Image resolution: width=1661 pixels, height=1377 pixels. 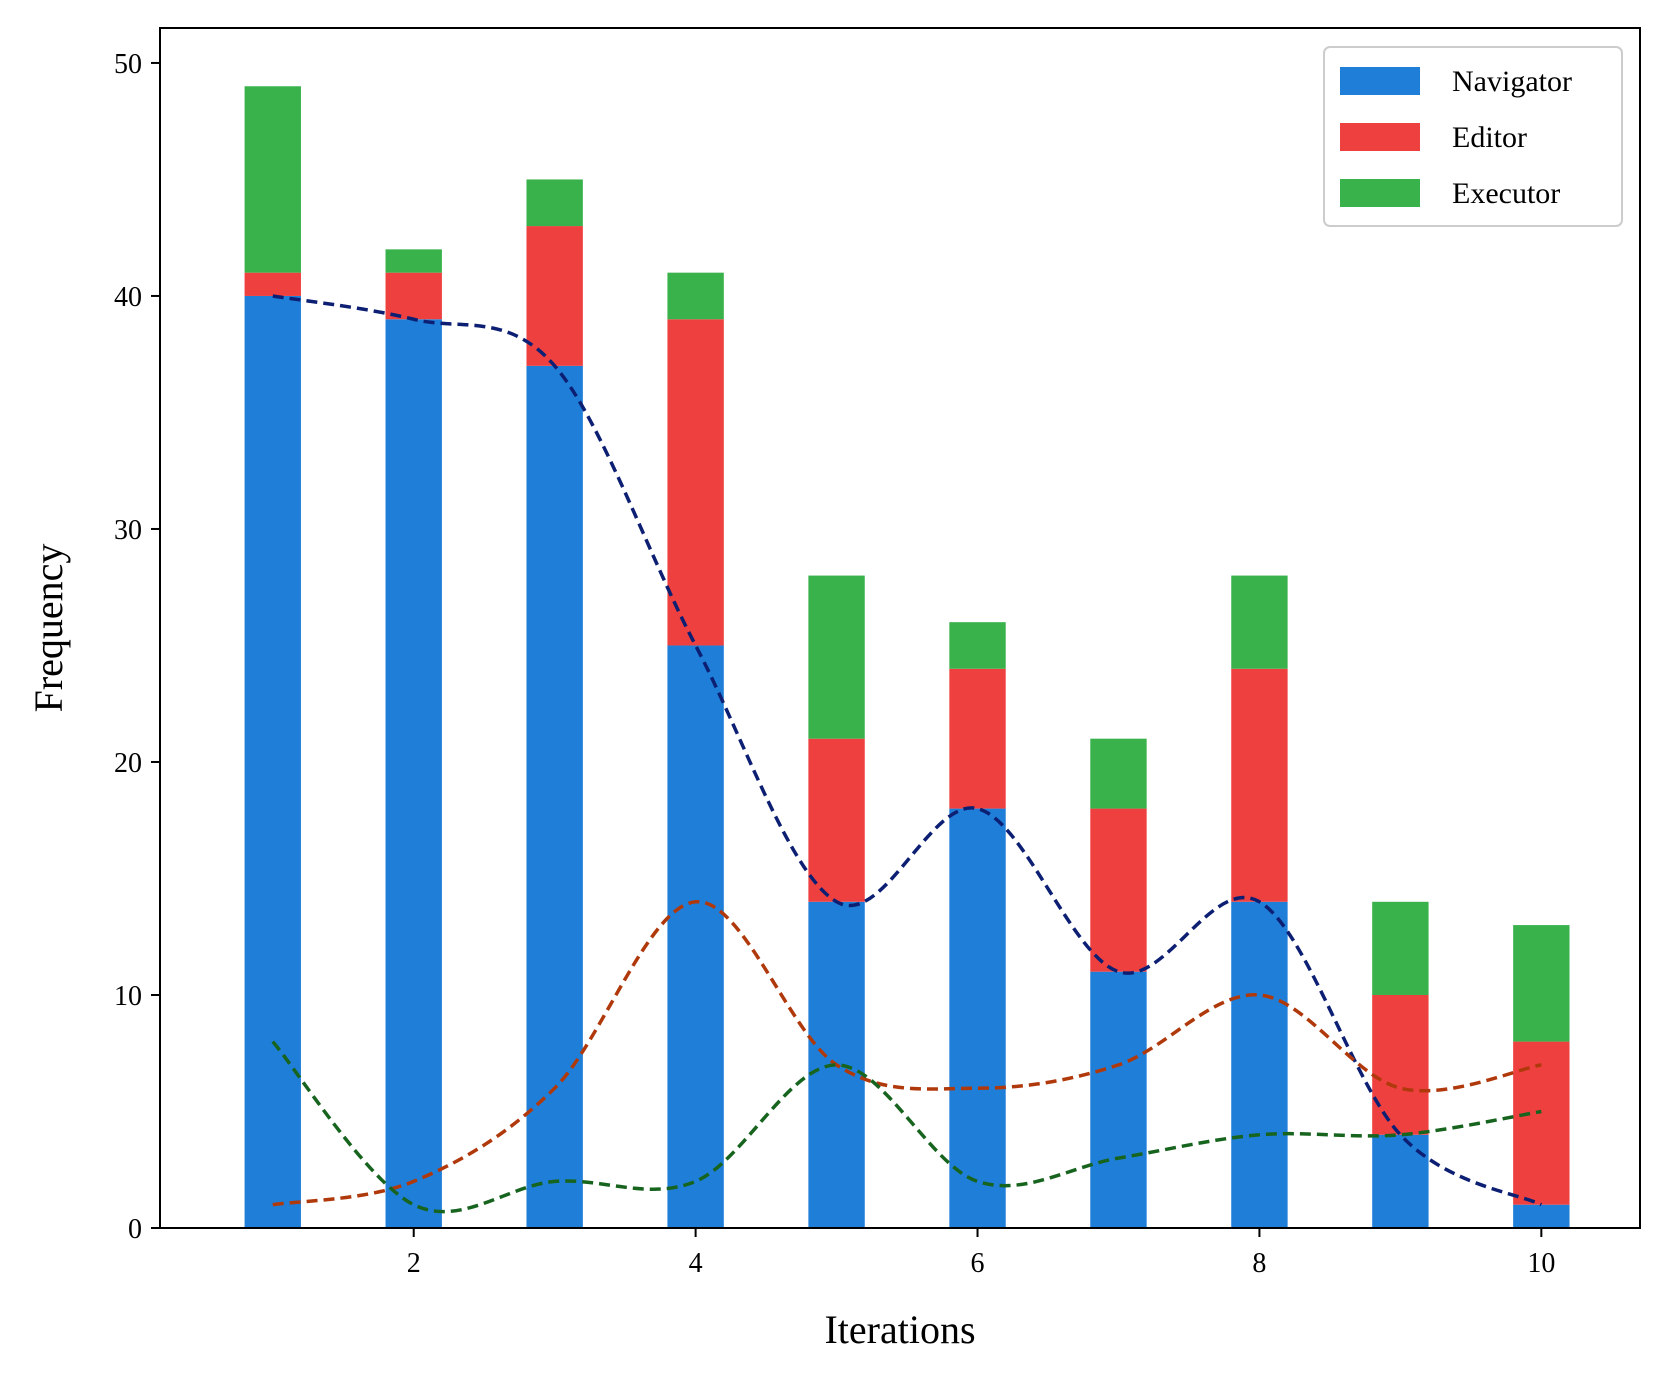 What do you see at coordinates (1259, 1263) in the screenshot?
I see `x-tick-label: 8` at bounding box center [1259, 1263].